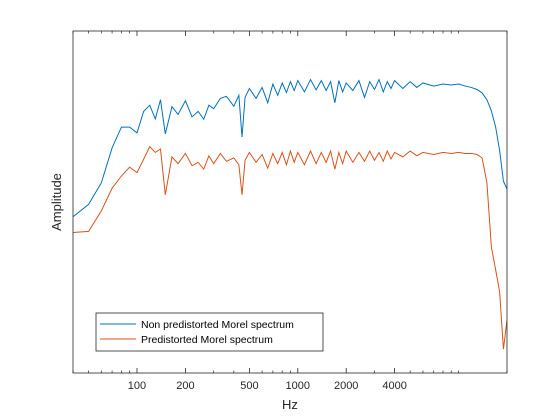 Image resolution: width=560 pixels, height=420 pixels. What do you see at coordinates (217, 325) in the screenshot?
I see `legend-label-1: Non predistorted Morel spectrum` at bounding box center [217, 325].